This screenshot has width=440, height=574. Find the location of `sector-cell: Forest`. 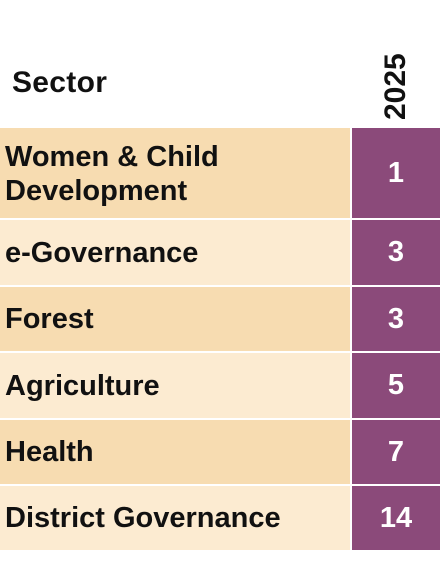

sector-cell: Forest is located at coordinates (175, 319).